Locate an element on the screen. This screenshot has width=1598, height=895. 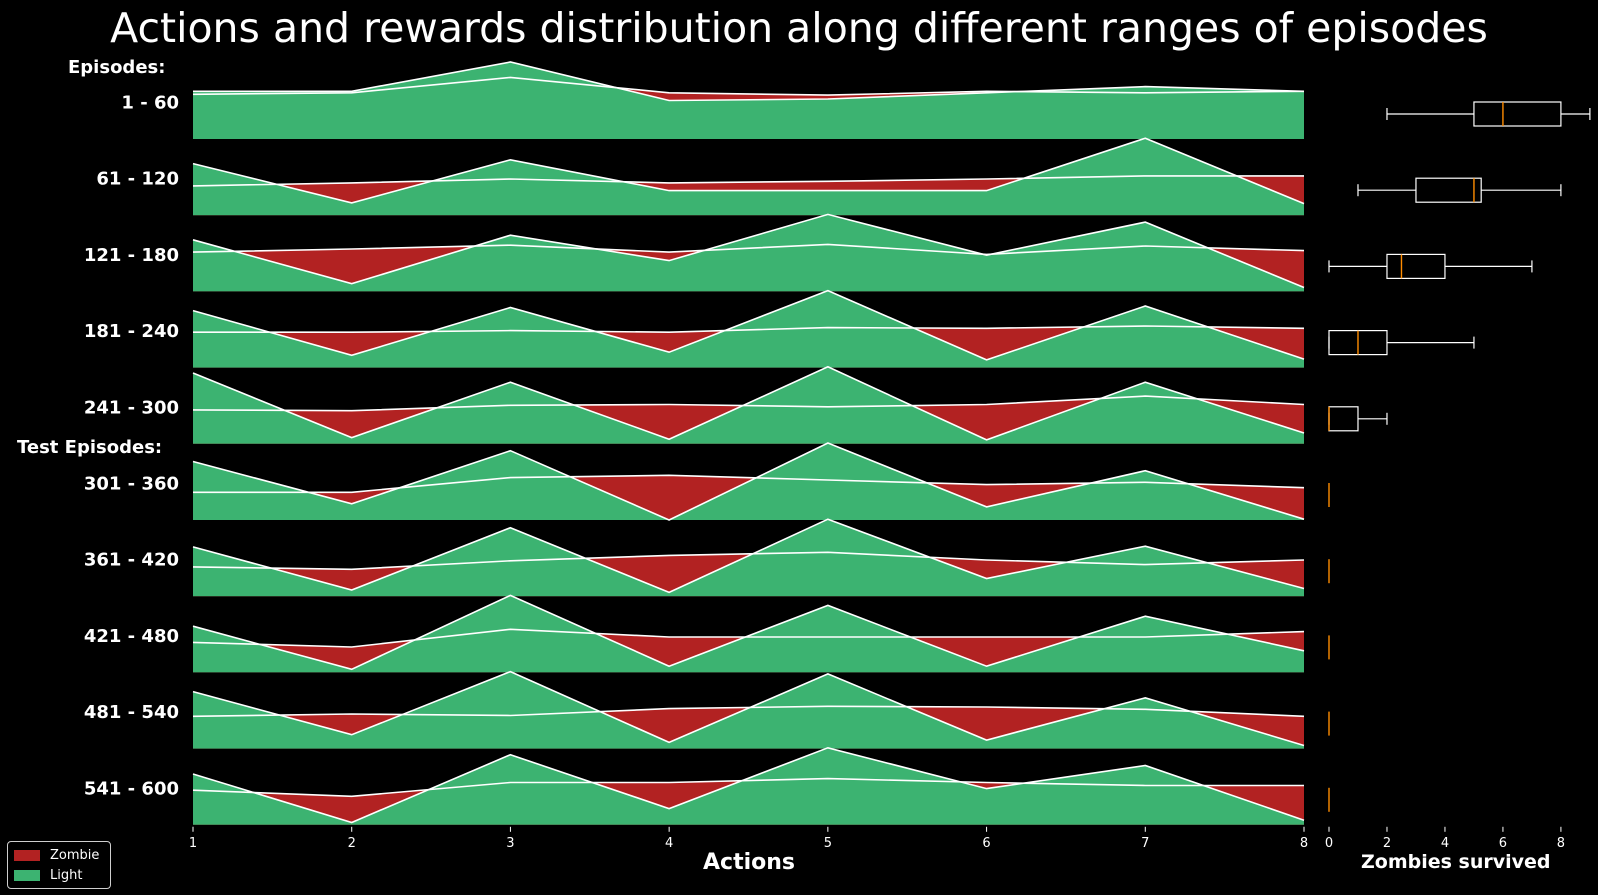
legend-label-light: Light is located at coordinates (66, 875).